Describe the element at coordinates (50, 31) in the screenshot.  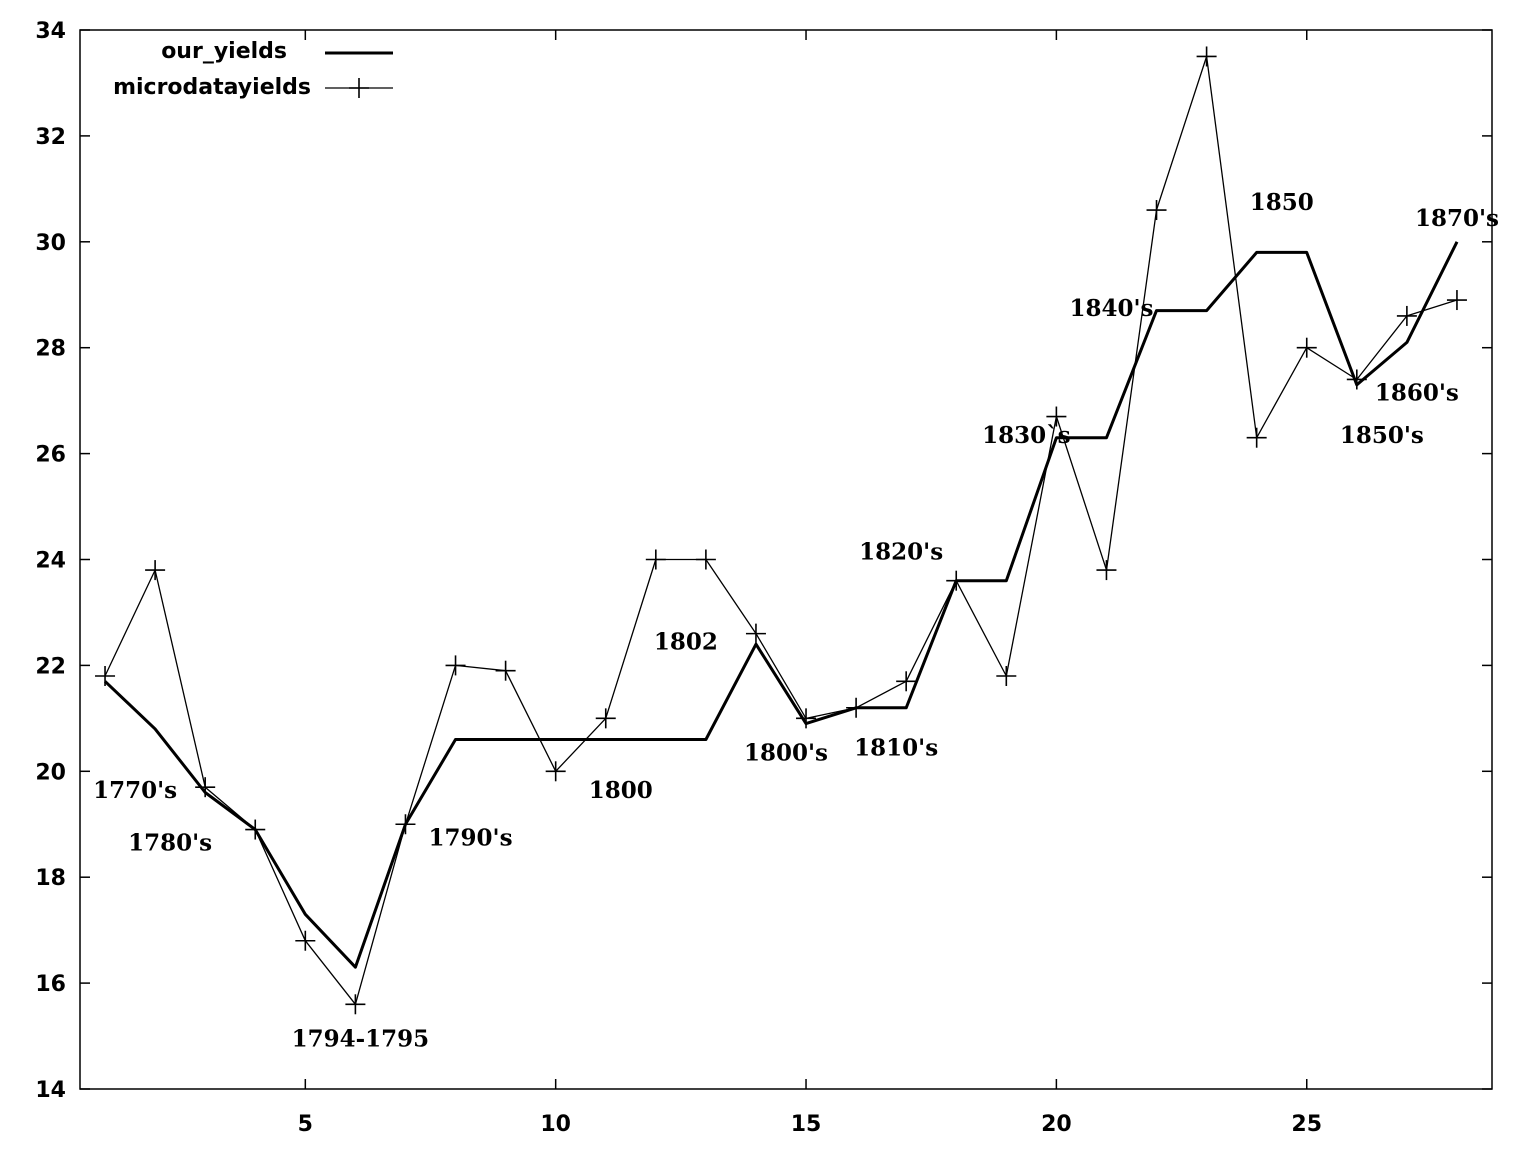
I see `y-tick-label: 34` at that location.